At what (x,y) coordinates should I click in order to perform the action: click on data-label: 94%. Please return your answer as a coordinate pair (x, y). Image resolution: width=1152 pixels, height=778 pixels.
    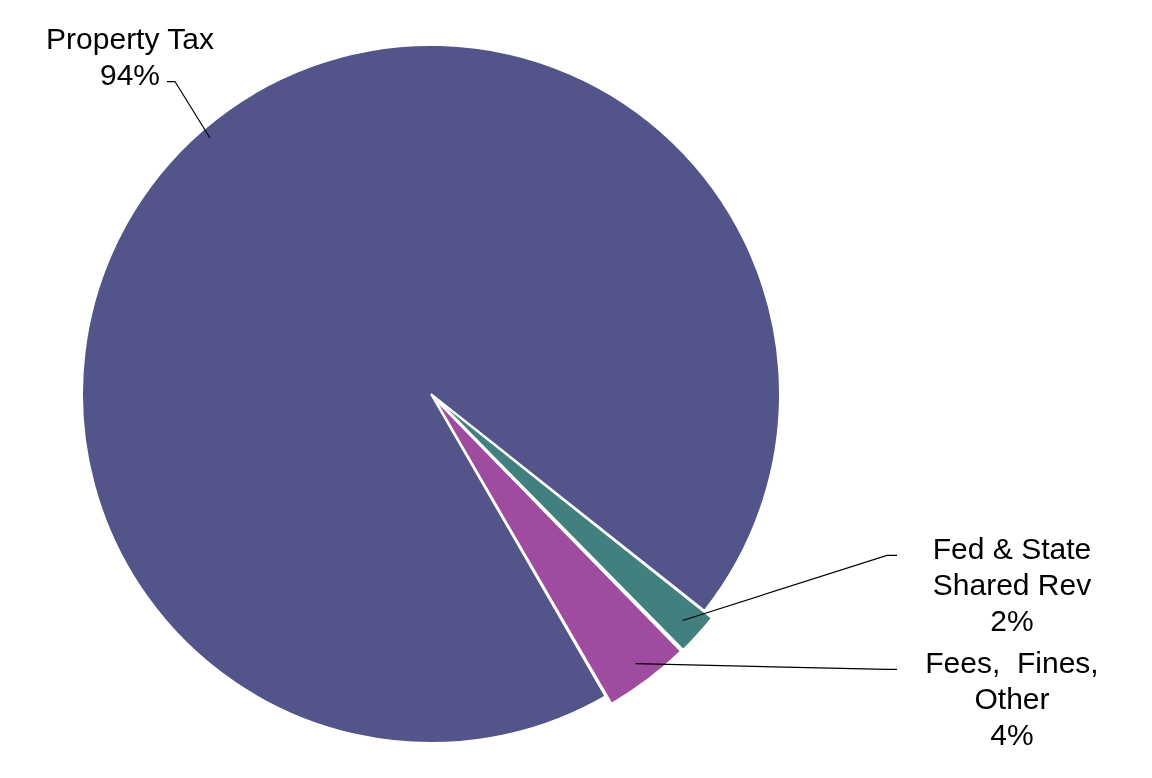
    Looking at the image, I should click on (130, 74).